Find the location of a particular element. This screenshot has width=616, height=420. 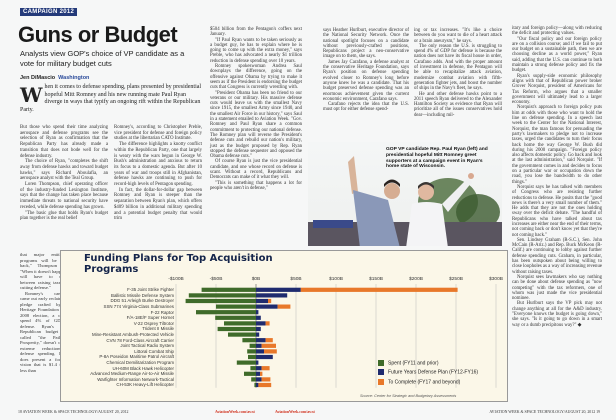

x-tick-label: -$50B is located at coordinates (216, 279).